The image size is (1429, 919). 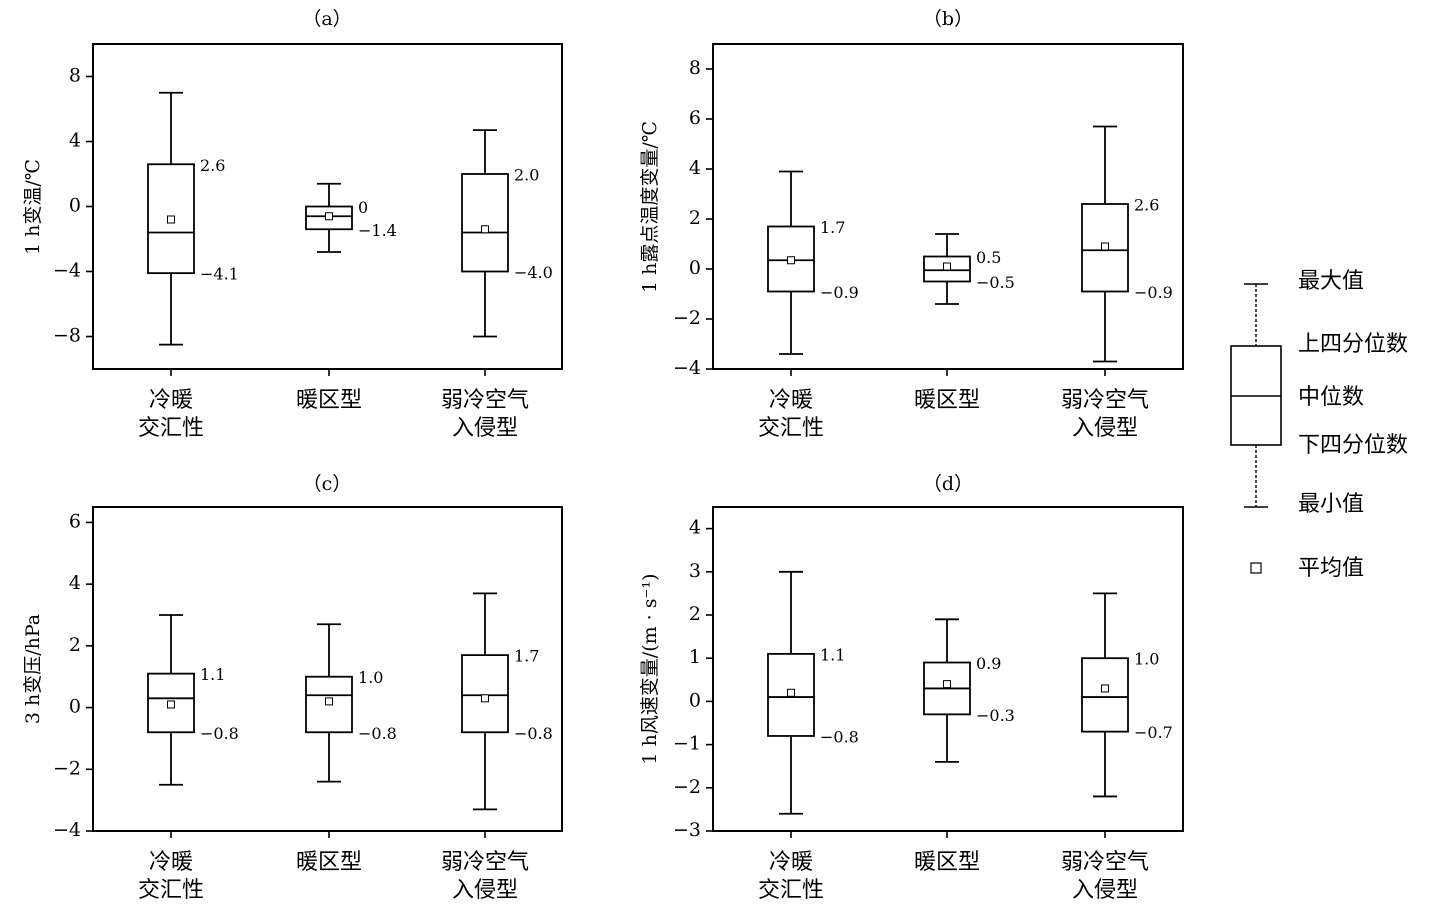 I want to click on panel-title: （c）, so click(x=327, y=484).